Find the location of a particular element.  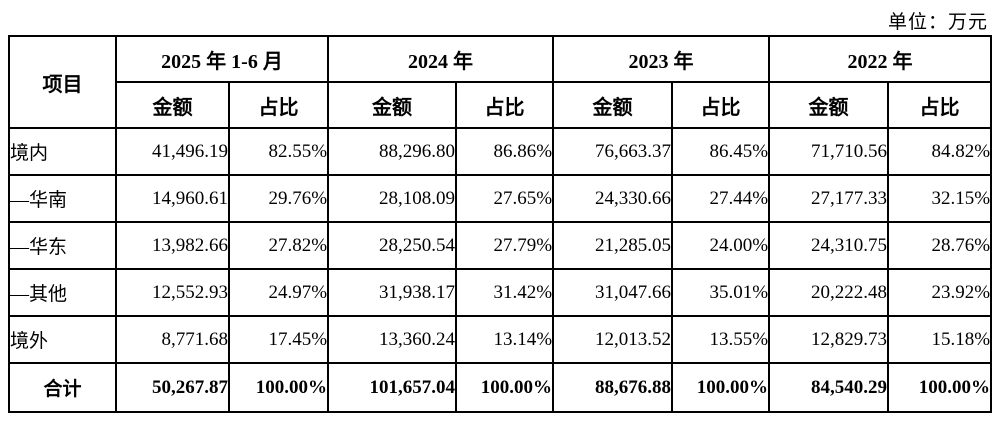

cell-amount: 31,938.17 is located at coordinates (392, 292).